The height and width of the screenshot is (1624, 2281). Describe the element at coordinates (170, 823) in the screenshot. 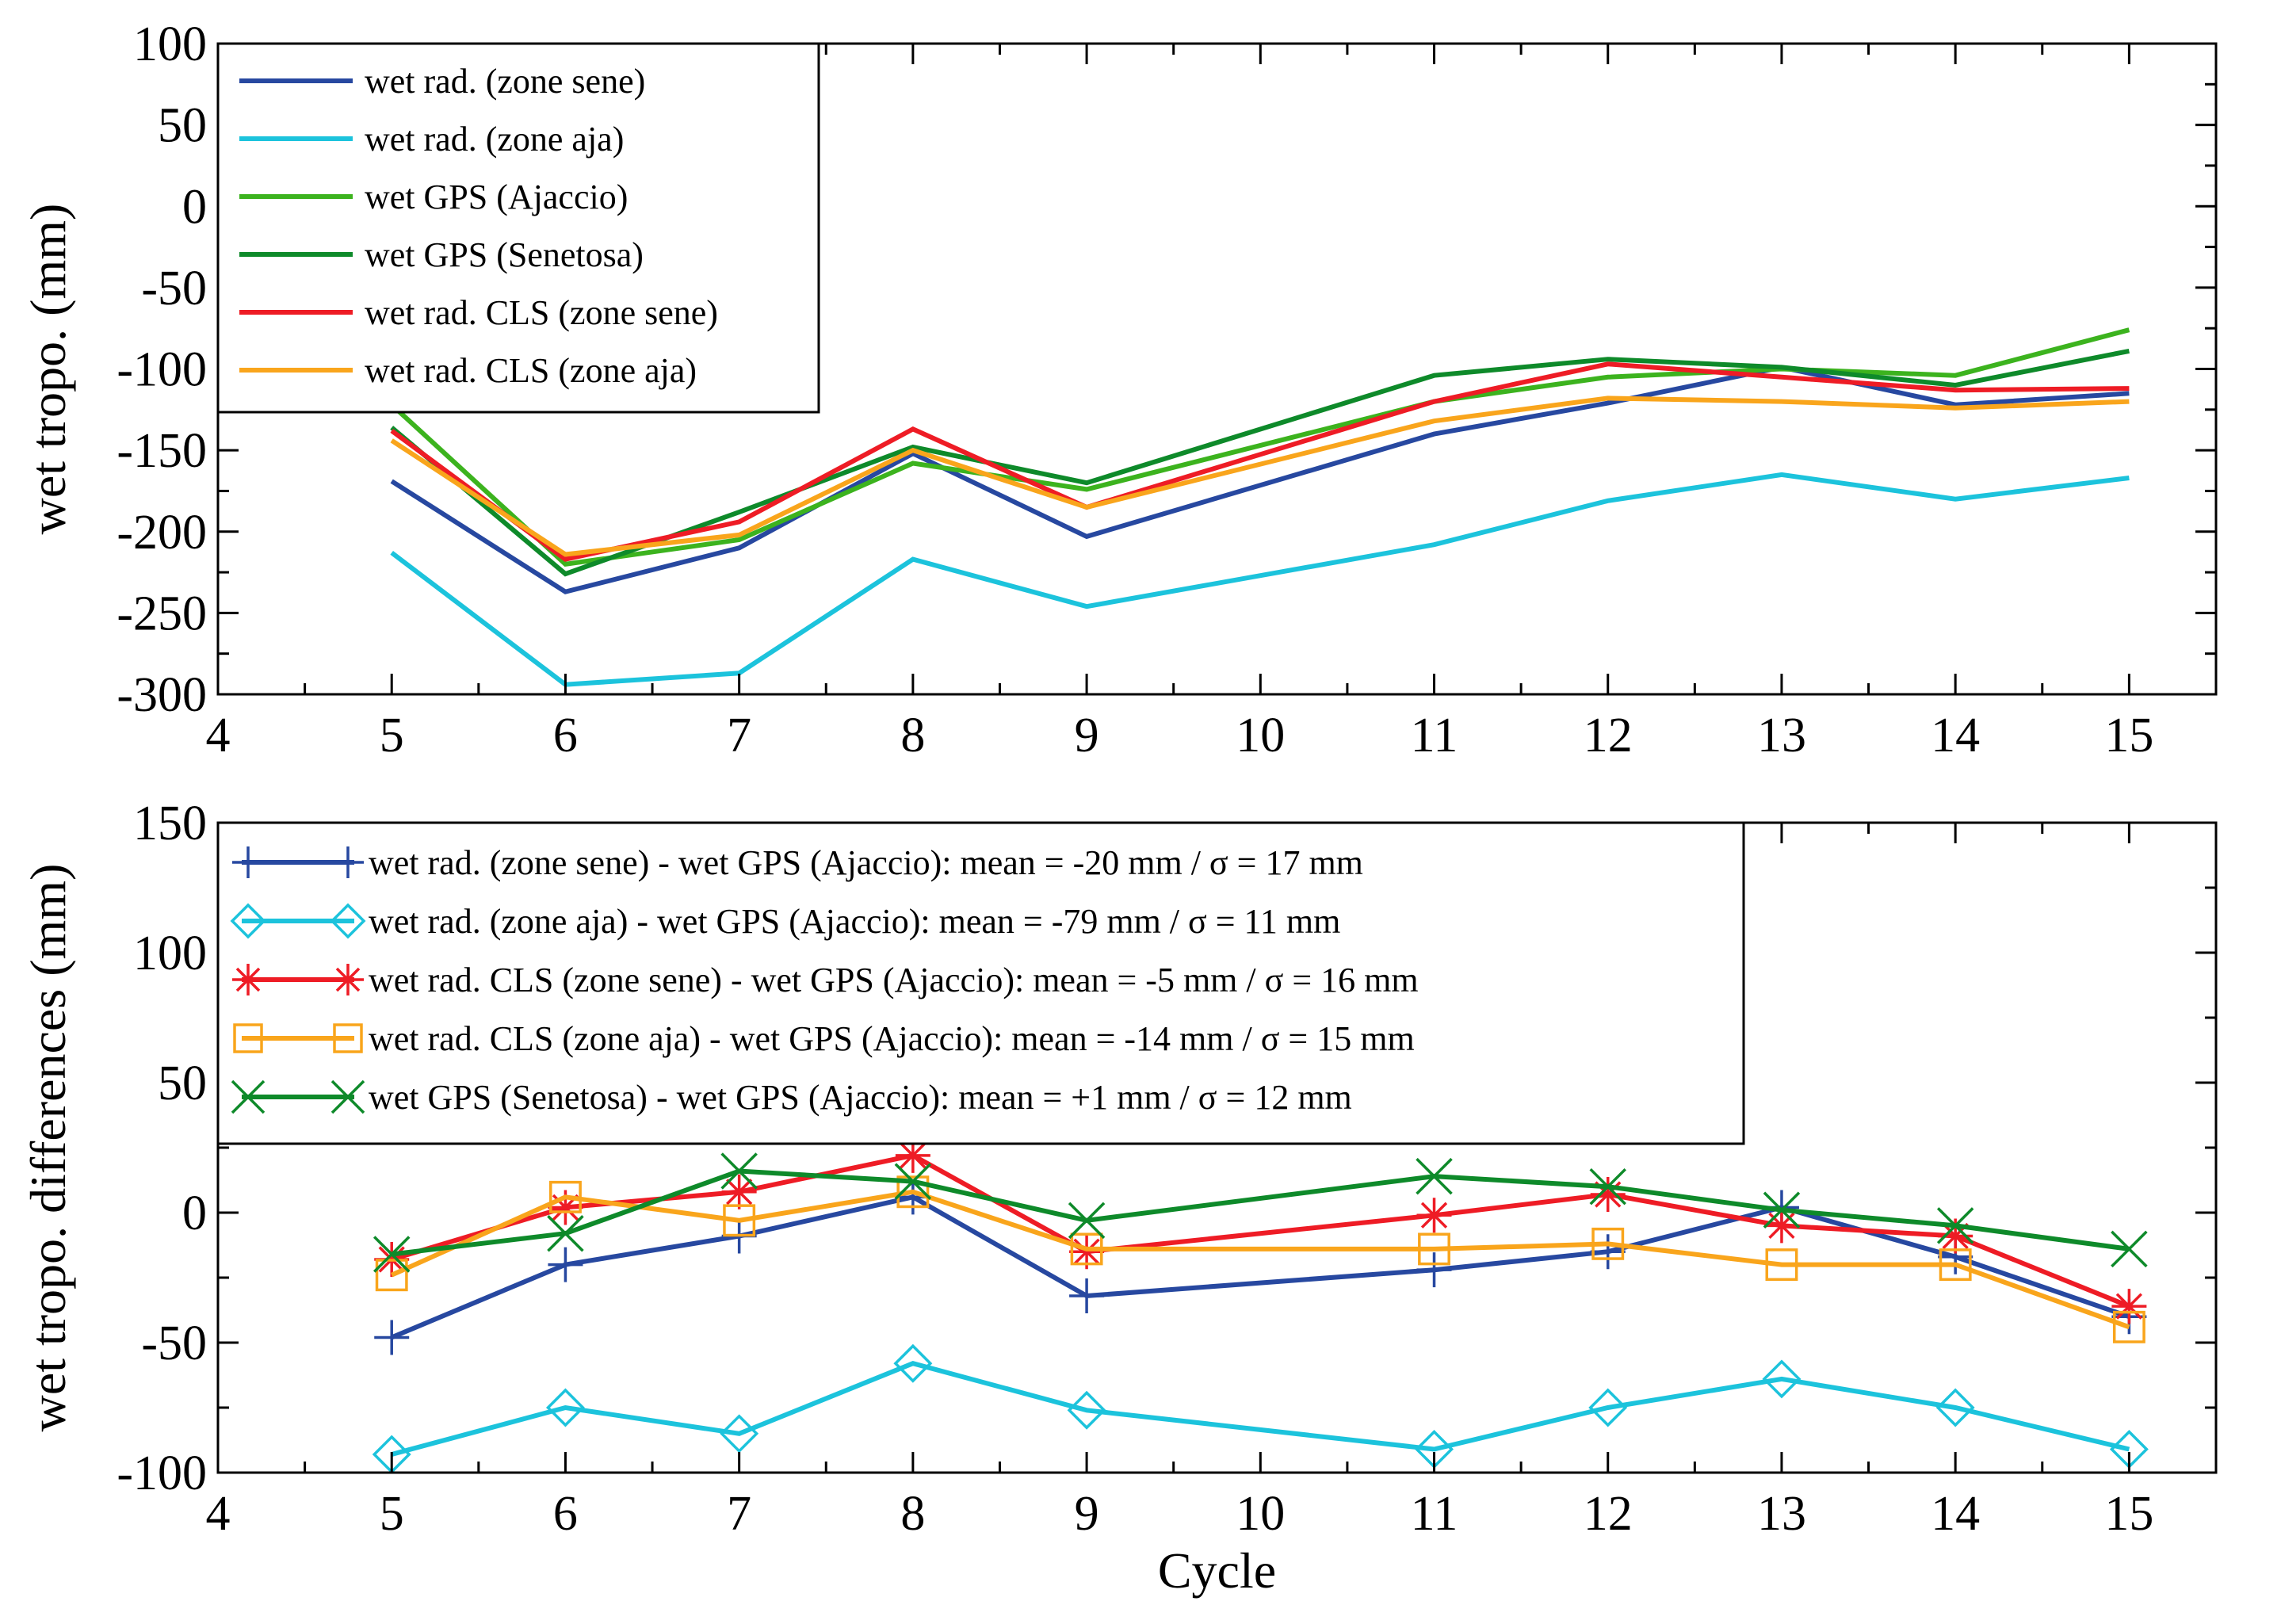

I see `y-tick-label: 150` at that location.